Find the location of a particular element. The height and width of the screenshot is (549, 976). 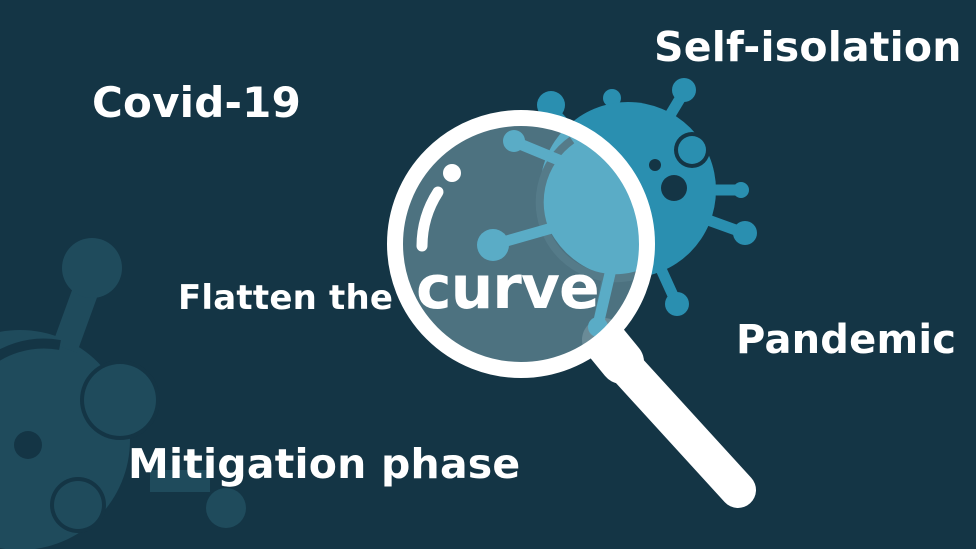

self-isolation-label: Self-isolation is located at coordinates (808, 47).